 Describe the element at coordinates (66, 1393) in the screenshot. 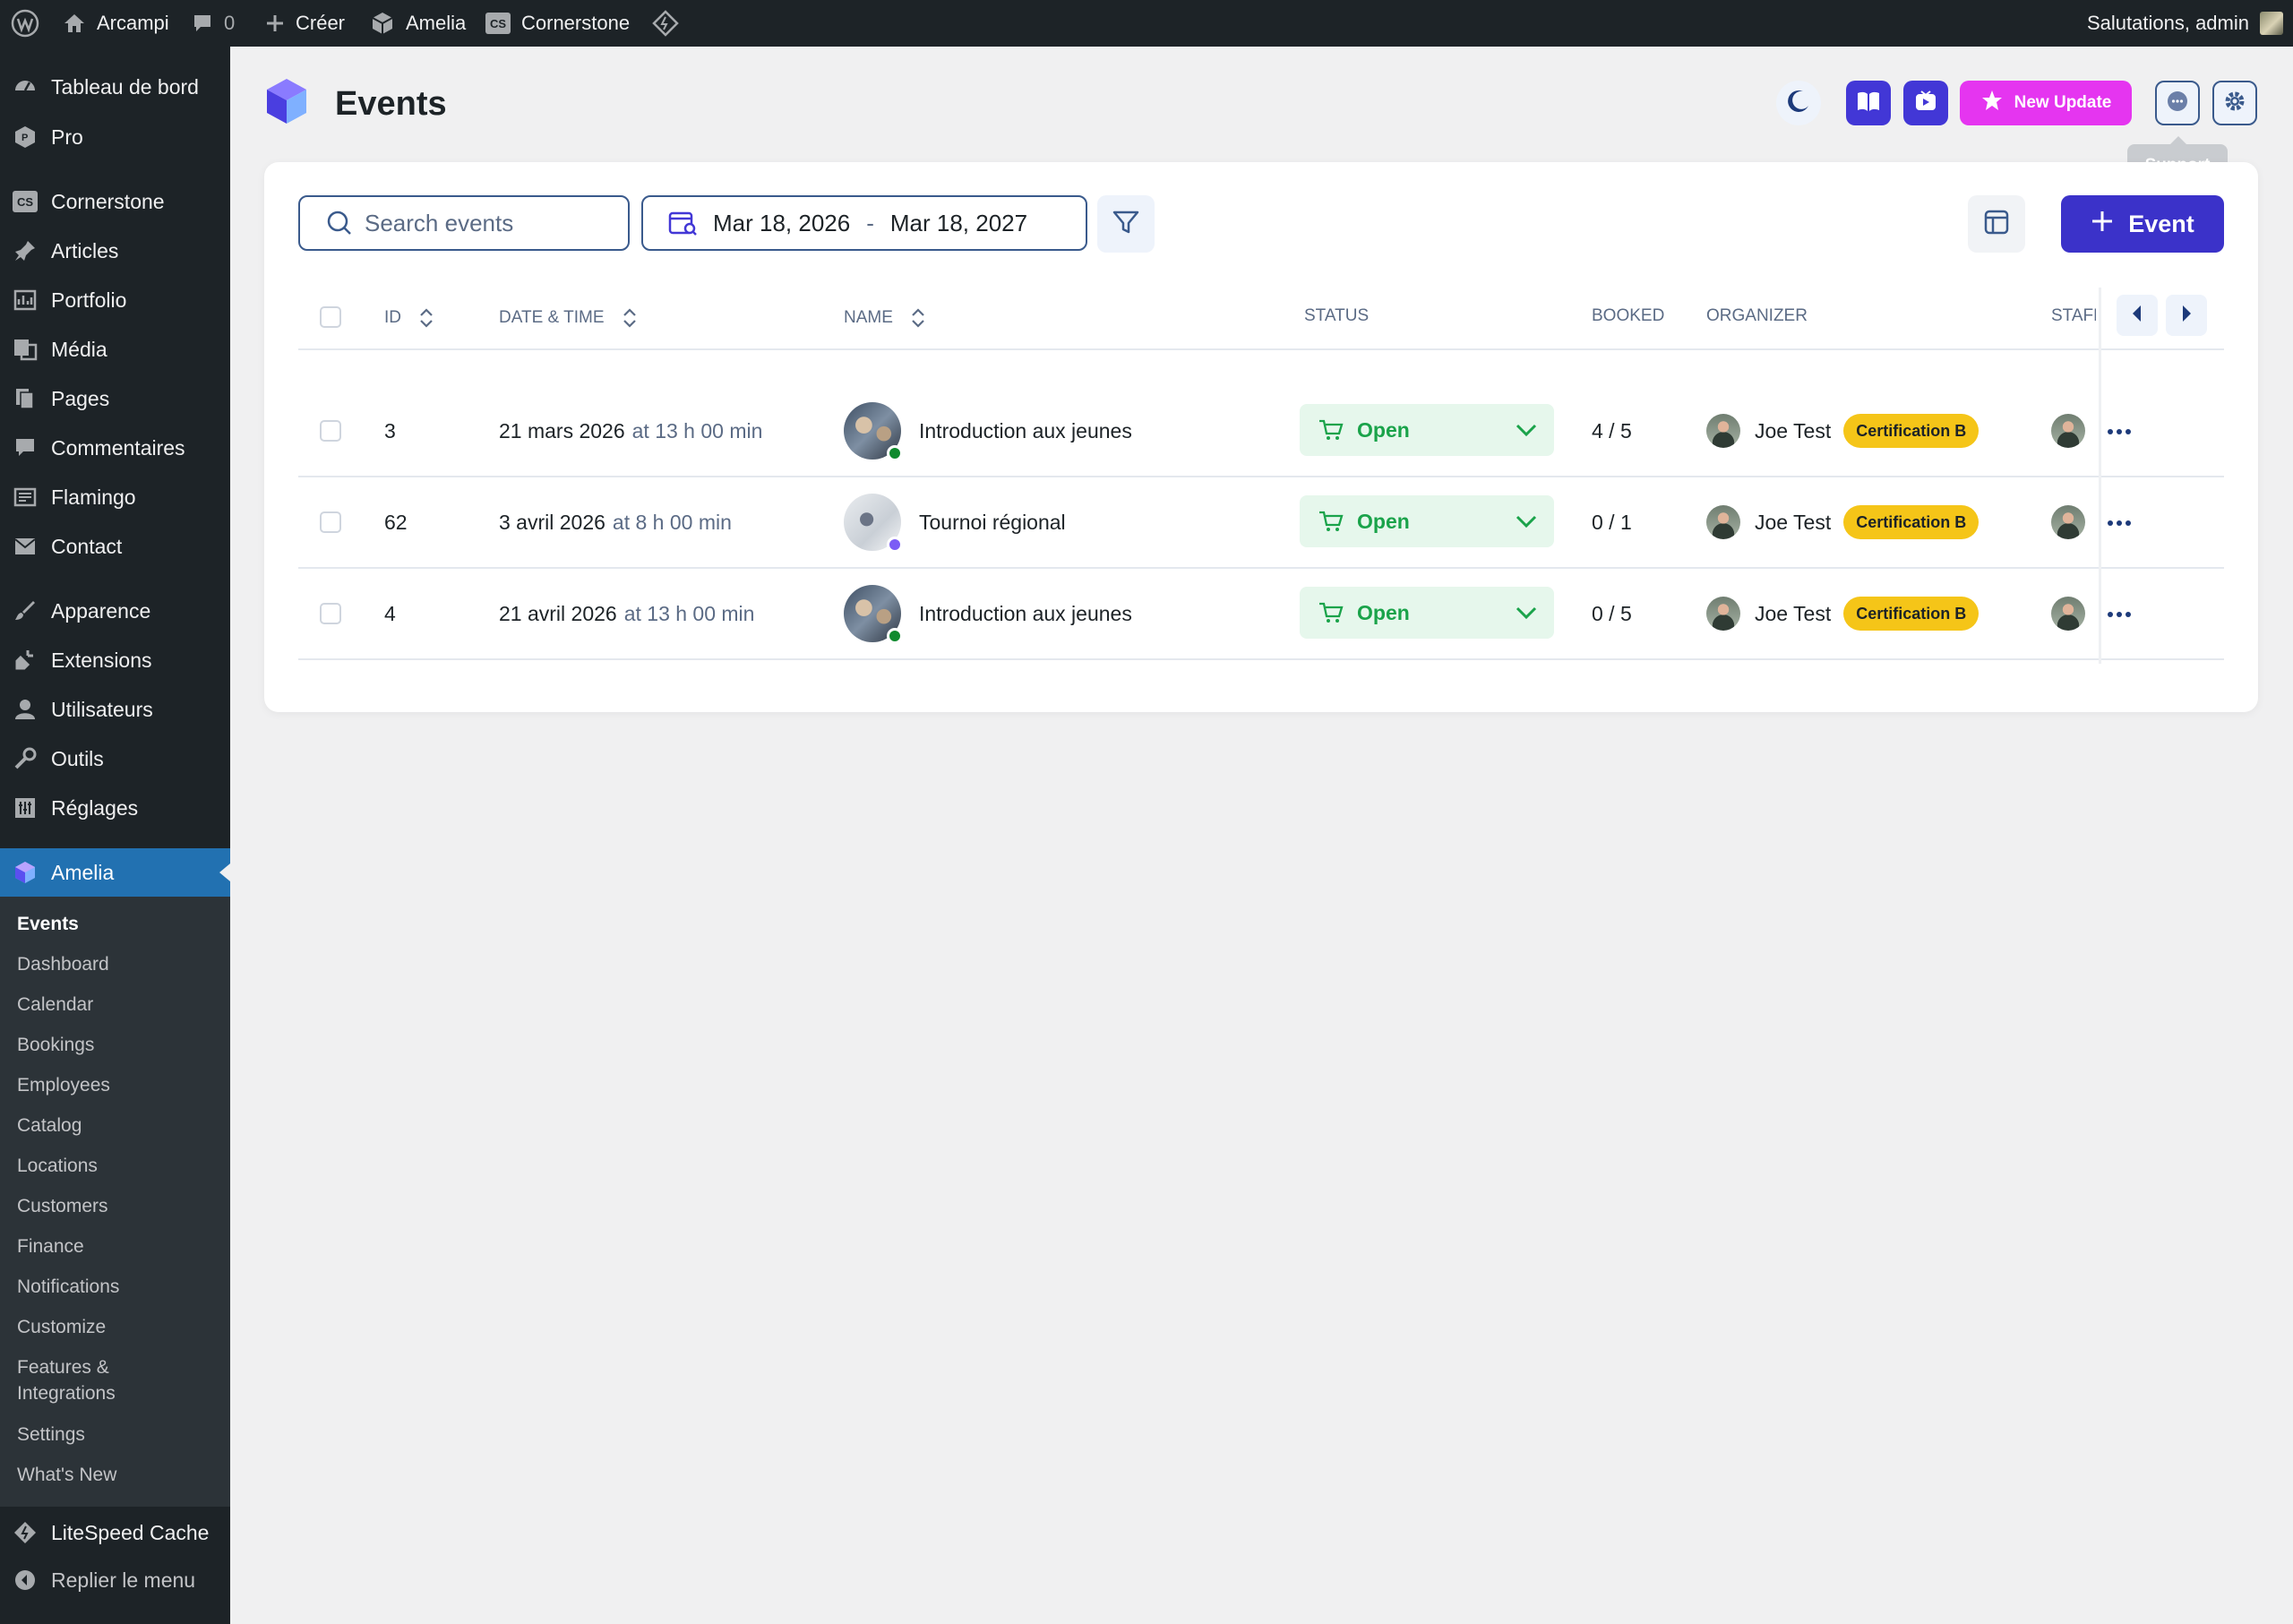

I see `submenu-features-line-2: Integrations` at that location.